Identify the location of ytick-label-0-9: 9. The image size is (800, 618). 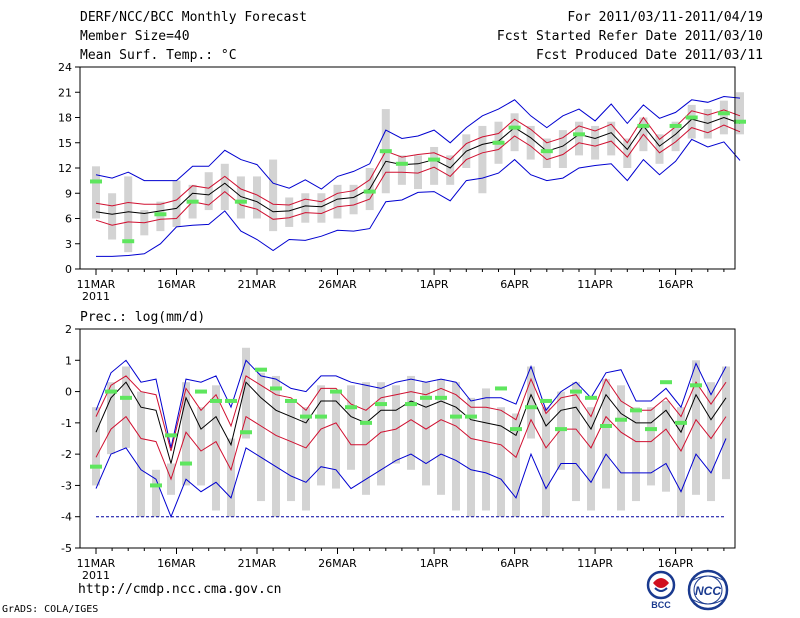
(68, 193).